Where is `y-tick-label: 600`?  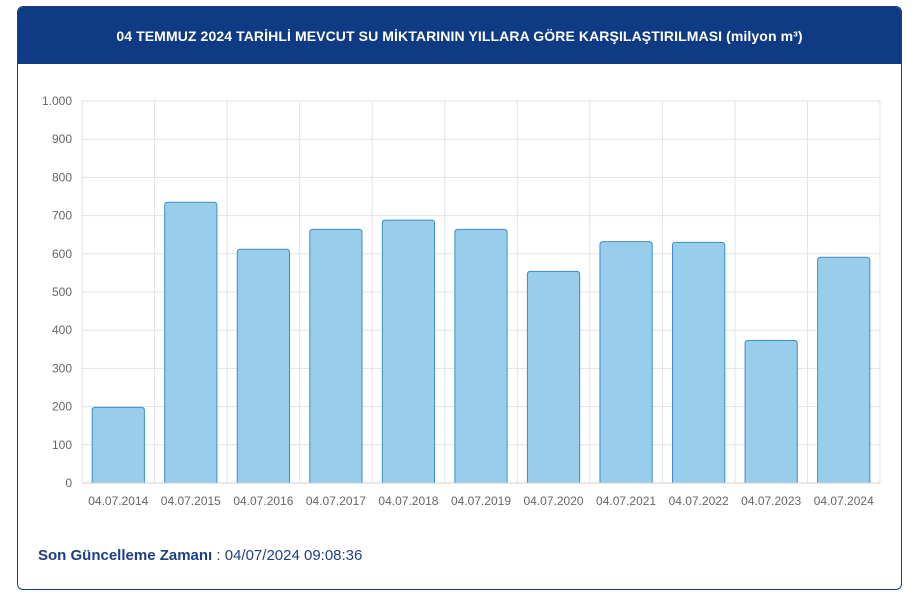
y-tick-label: 600 is located at coordinates (62, 254).